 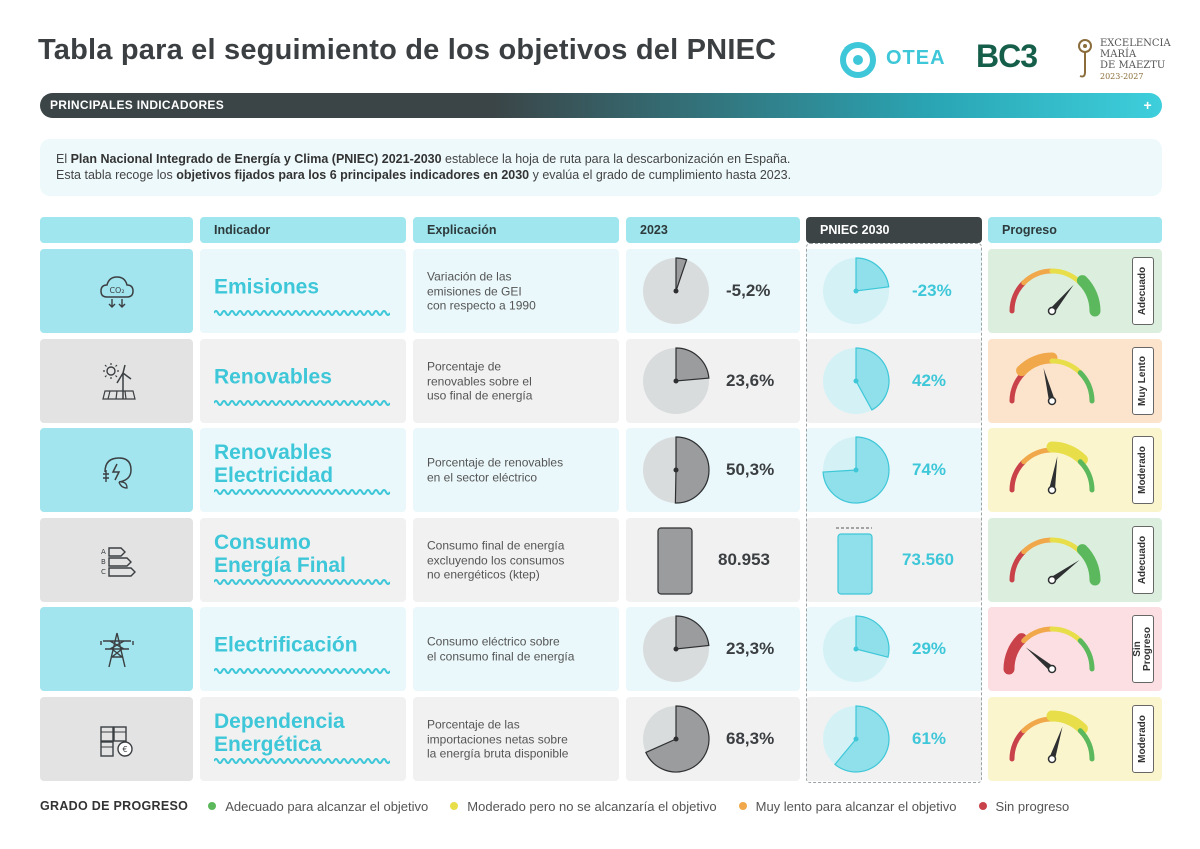 I want to click on indicator-name-line1: Electrificación, so click(x=286, y=645).